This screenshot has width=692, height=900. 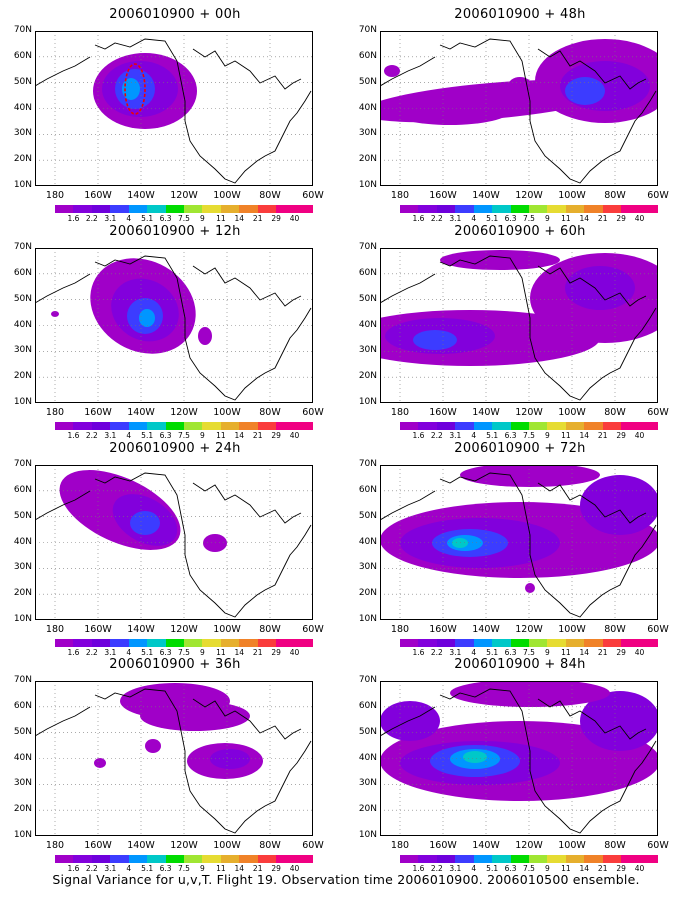 What do you see at coordinates (63, 505) in the screenshot?
I see `aleutian-coast` at bounding box center [63, 505].